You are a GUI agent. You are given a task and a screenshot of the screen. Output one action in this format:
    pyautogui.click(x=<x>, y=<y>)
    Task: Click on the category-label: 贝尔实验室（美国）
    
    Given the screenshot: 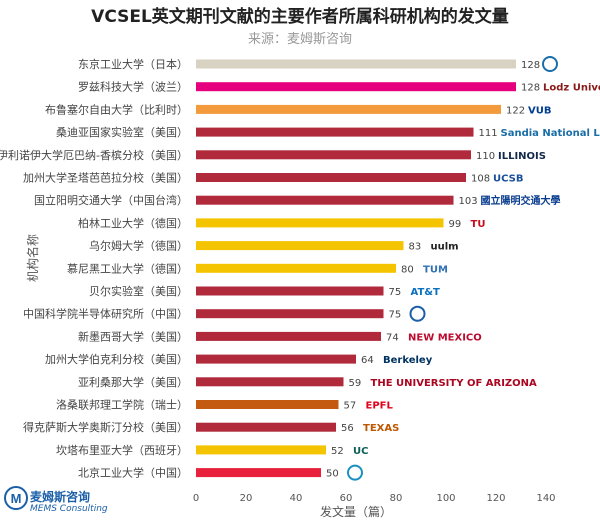 What is the action you would take?
    pyautogui.click(x=138, y=291)
    